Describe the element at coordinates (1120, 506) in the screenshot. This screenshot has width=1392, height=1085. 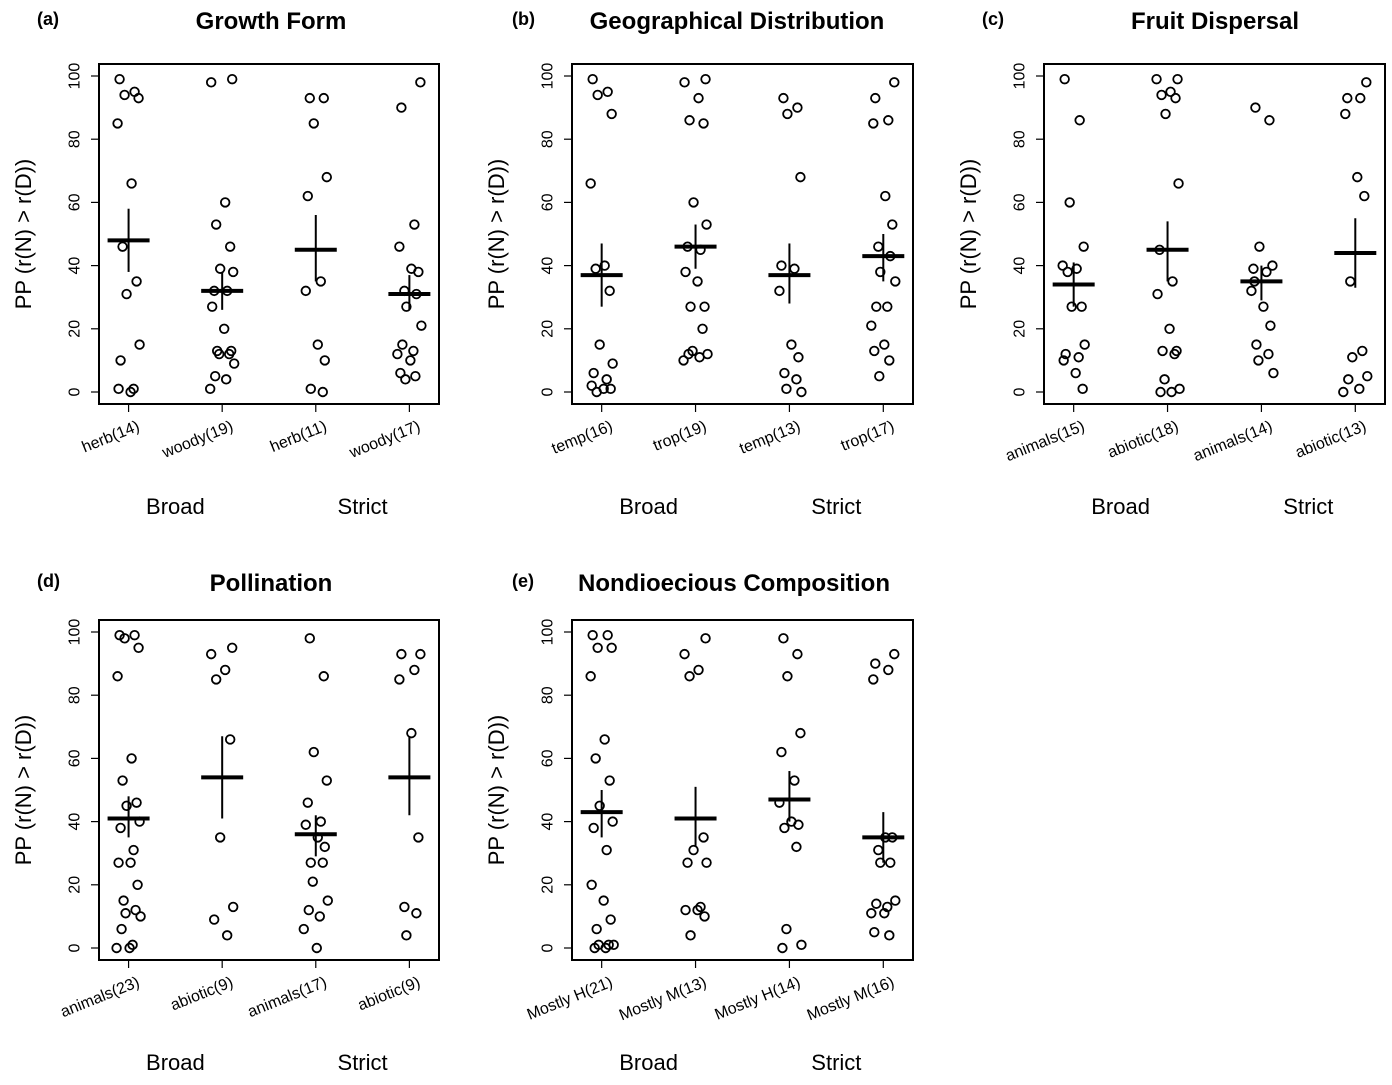
I see `group-label: Broad` at that location.